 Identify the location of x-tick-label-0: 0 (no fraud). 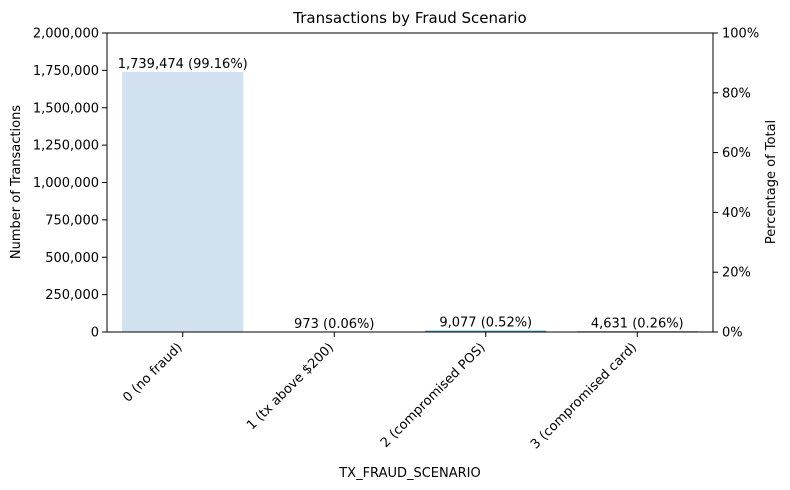
(152, 372).